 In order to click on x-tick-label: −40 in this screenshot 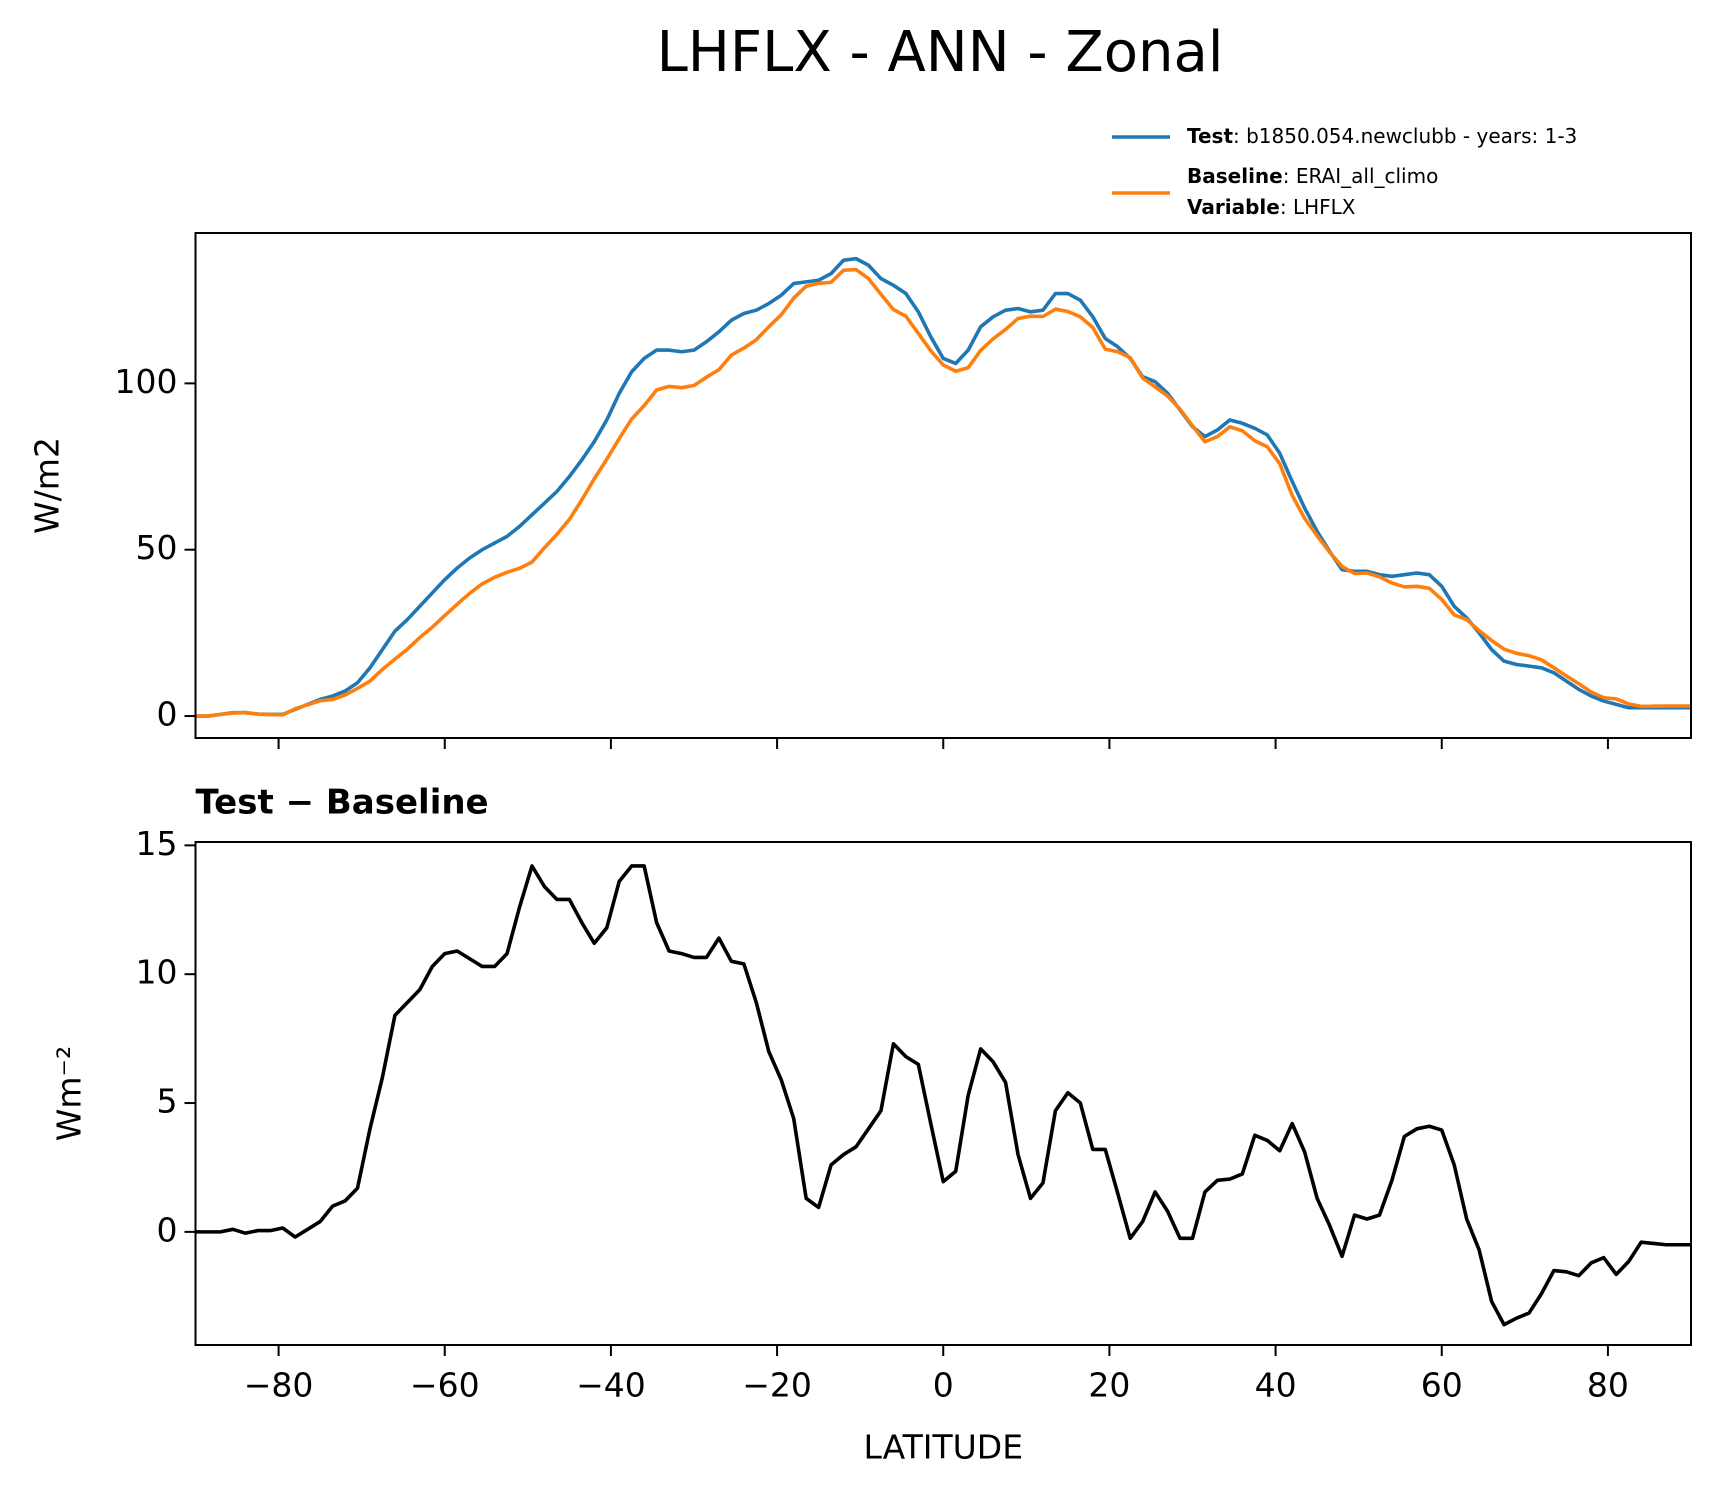, I will do `click(611, 1385)`.